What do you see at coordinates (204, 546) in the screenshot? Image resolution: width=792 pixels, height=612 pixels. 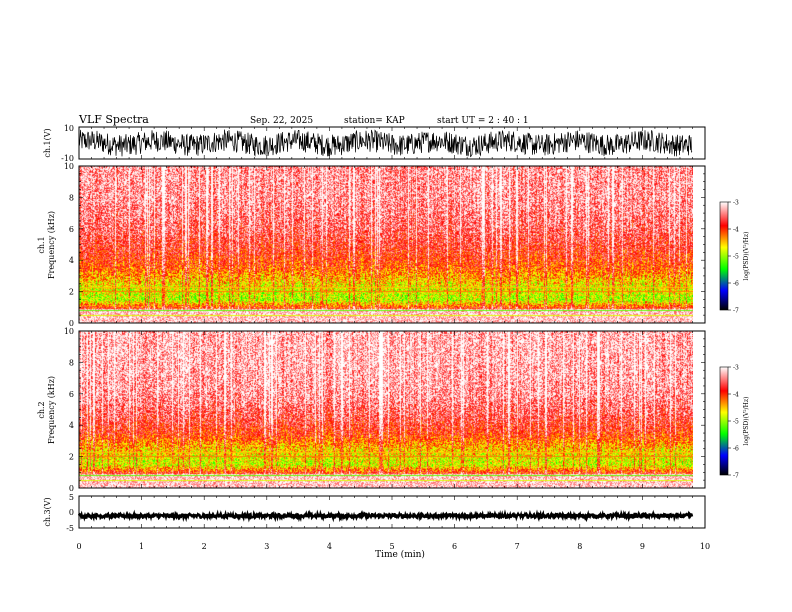 I see `x-tick-label: 2` at bounding box center [204, 546].